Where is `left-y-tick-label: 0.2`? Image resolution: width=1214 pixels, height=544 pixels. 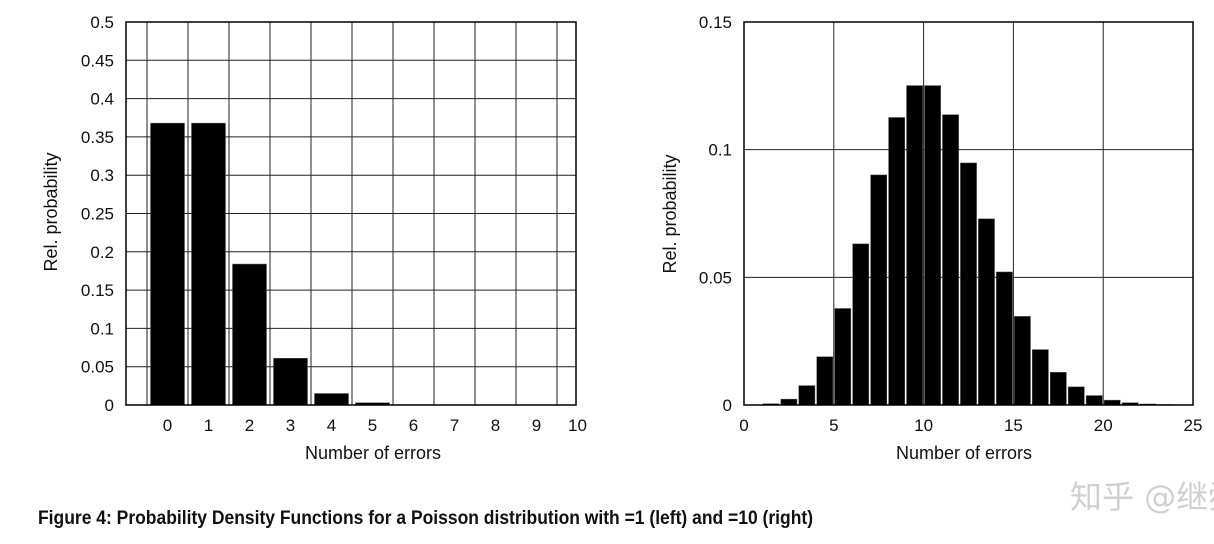 left-y-tick-label: 0.2 is located at coordinates (102, 252).